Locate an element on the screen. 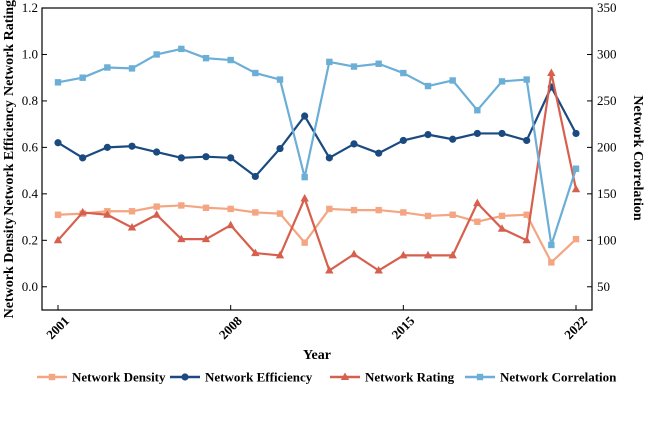 This screenshot has height=421, width=669. left-tick-label: 0.2 is located at coordinates (30, 239).